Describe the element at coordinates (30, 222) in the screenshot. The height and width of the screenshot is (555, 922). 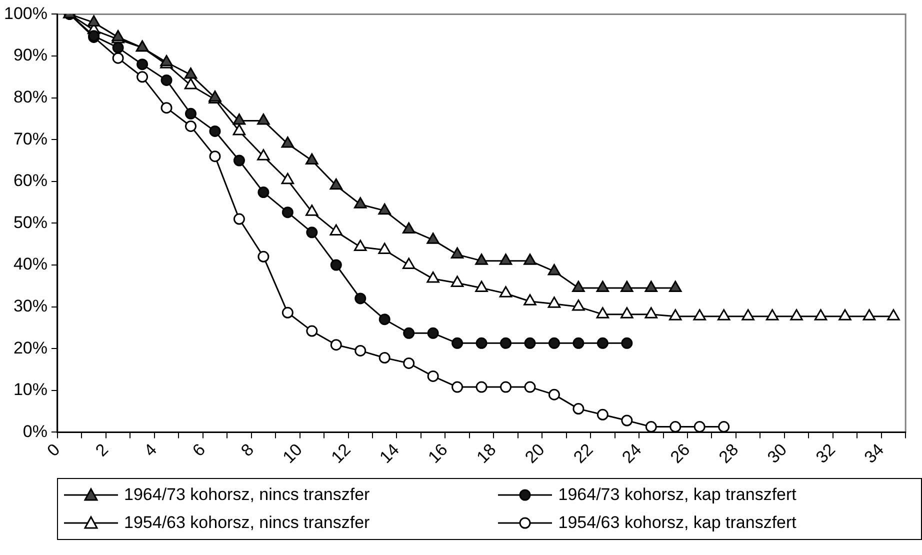
I see `y-tick-label: 50%` at that location.